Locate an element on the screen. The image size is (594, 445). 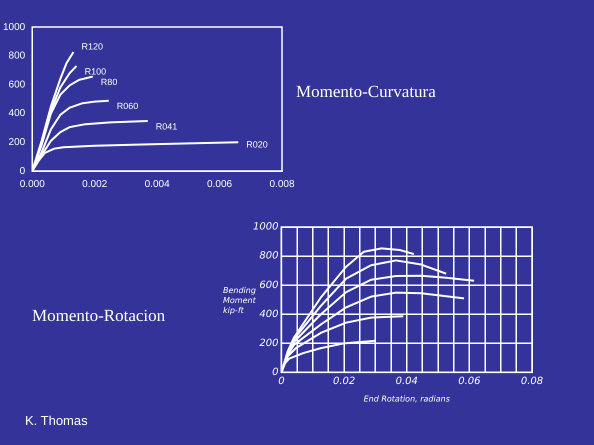
text: K. Thomas is located at coordinates (56, 420).